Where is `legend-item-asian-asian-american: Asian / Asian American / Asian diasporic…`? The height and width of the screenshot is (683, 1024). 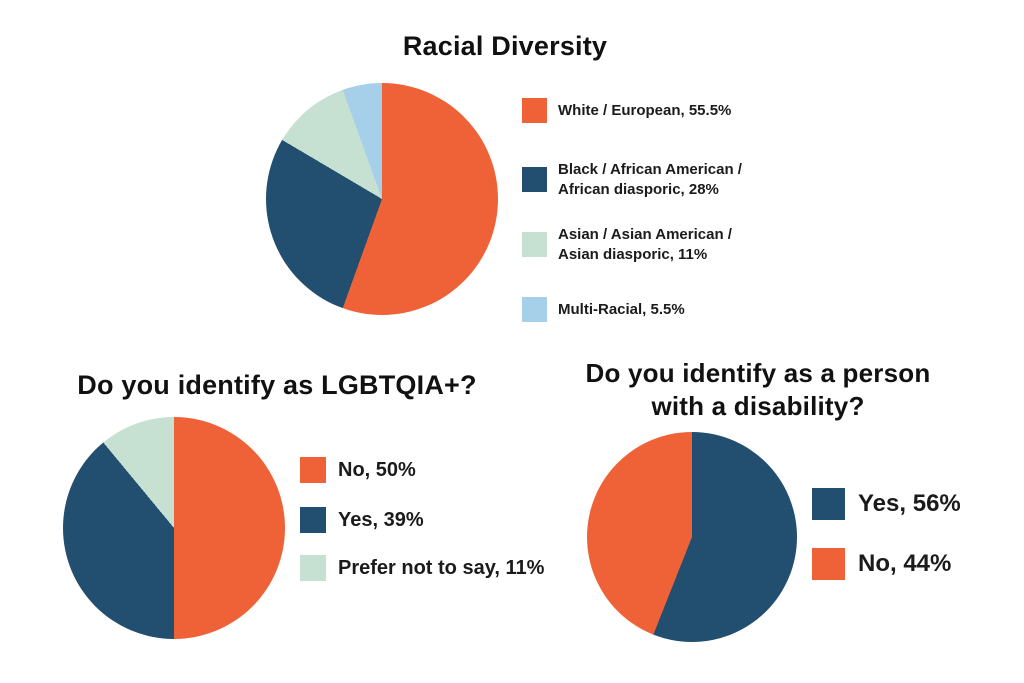 legend-item-asian-asian-american: Asian / Asian American / Asian diasporic… is located at coordinates (627, 244).